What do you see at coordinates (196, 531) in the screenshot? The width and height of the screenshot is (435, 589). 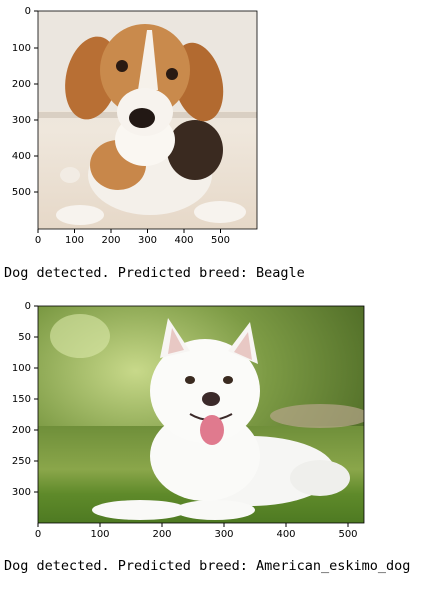 I see `x-axis-ticks-2: 0 100 200 300 400 500` at bounding box center [196, 531].